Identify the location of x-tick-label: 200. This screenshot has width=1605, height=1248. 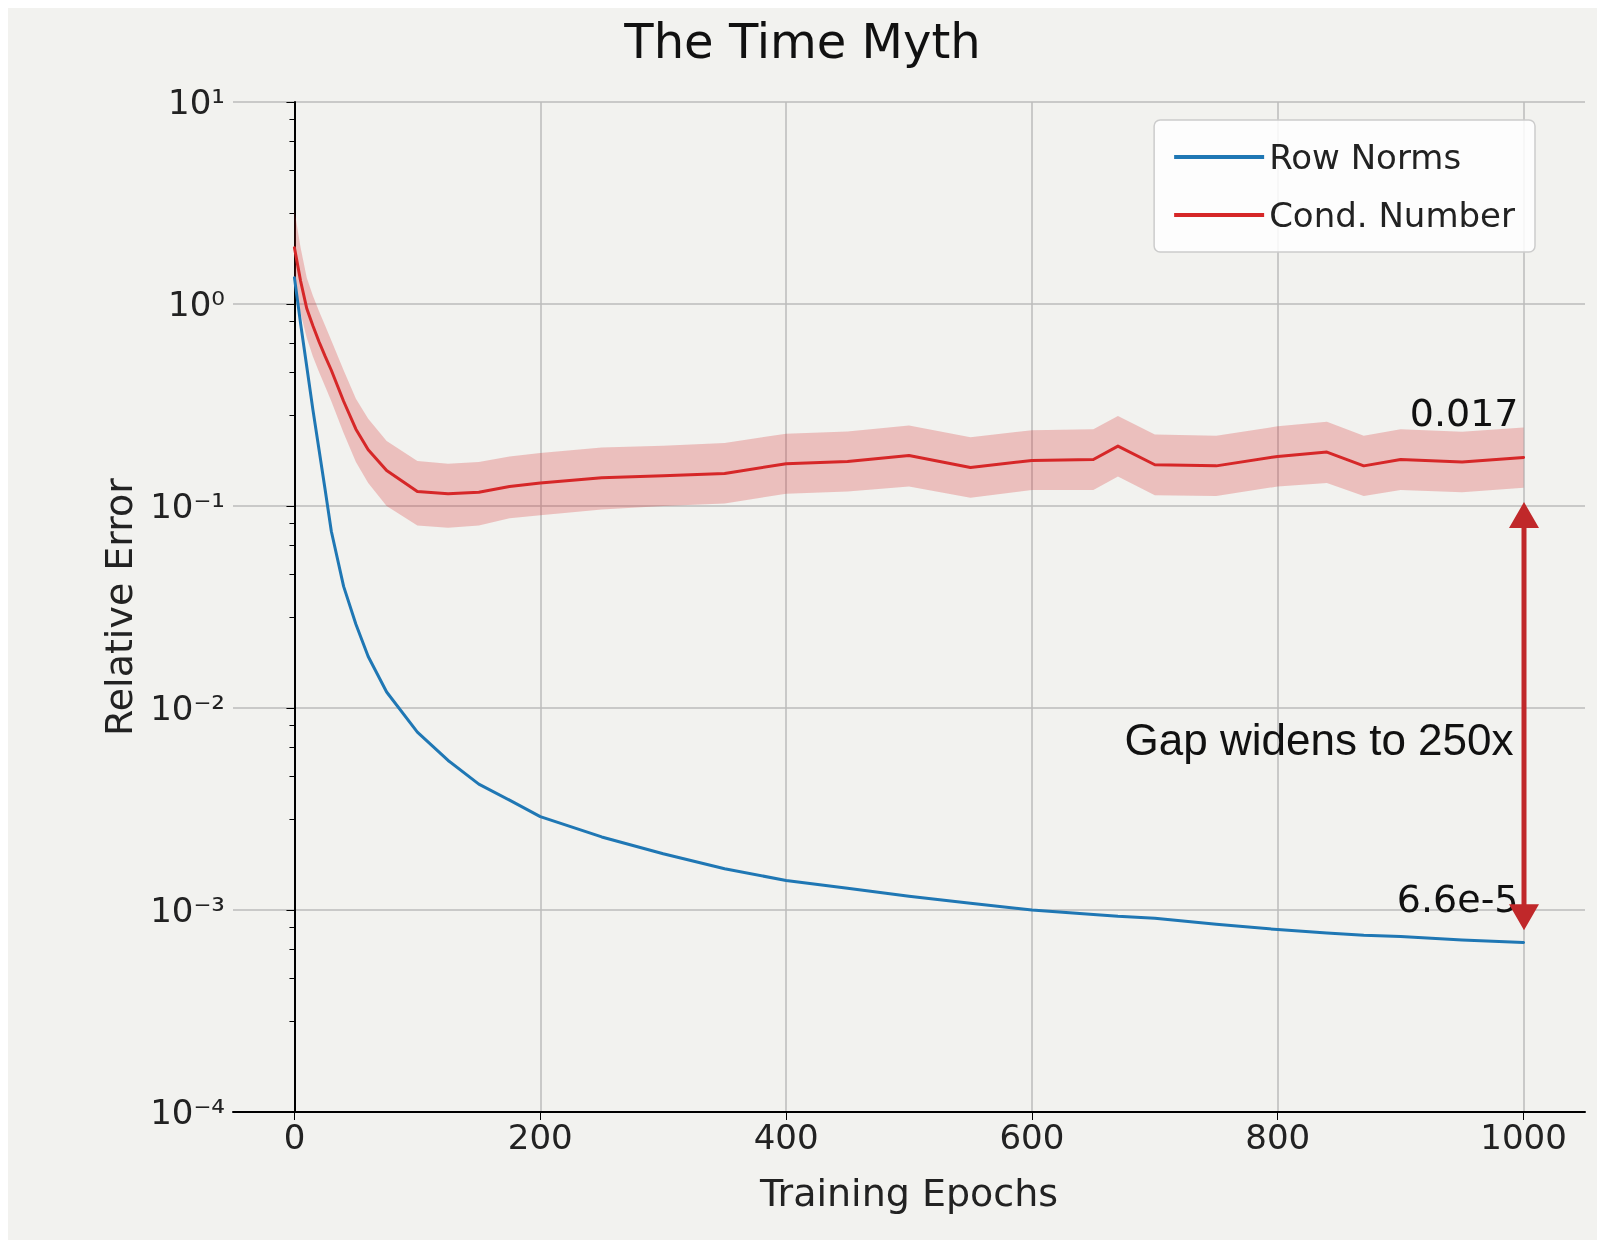
(540, 1137).